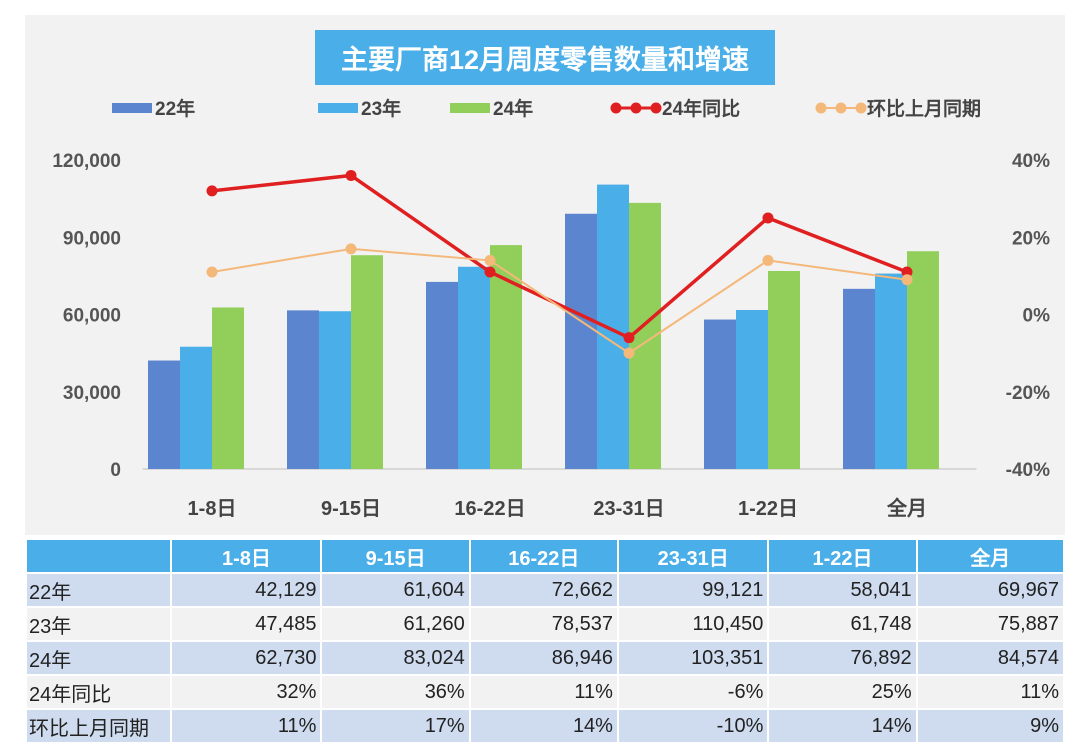 The image size is (1080, 752). What do you see at coordinates (842, 658) in the screenshot?
I see `table-cell: 76,892` at bounding box center [842, 658].